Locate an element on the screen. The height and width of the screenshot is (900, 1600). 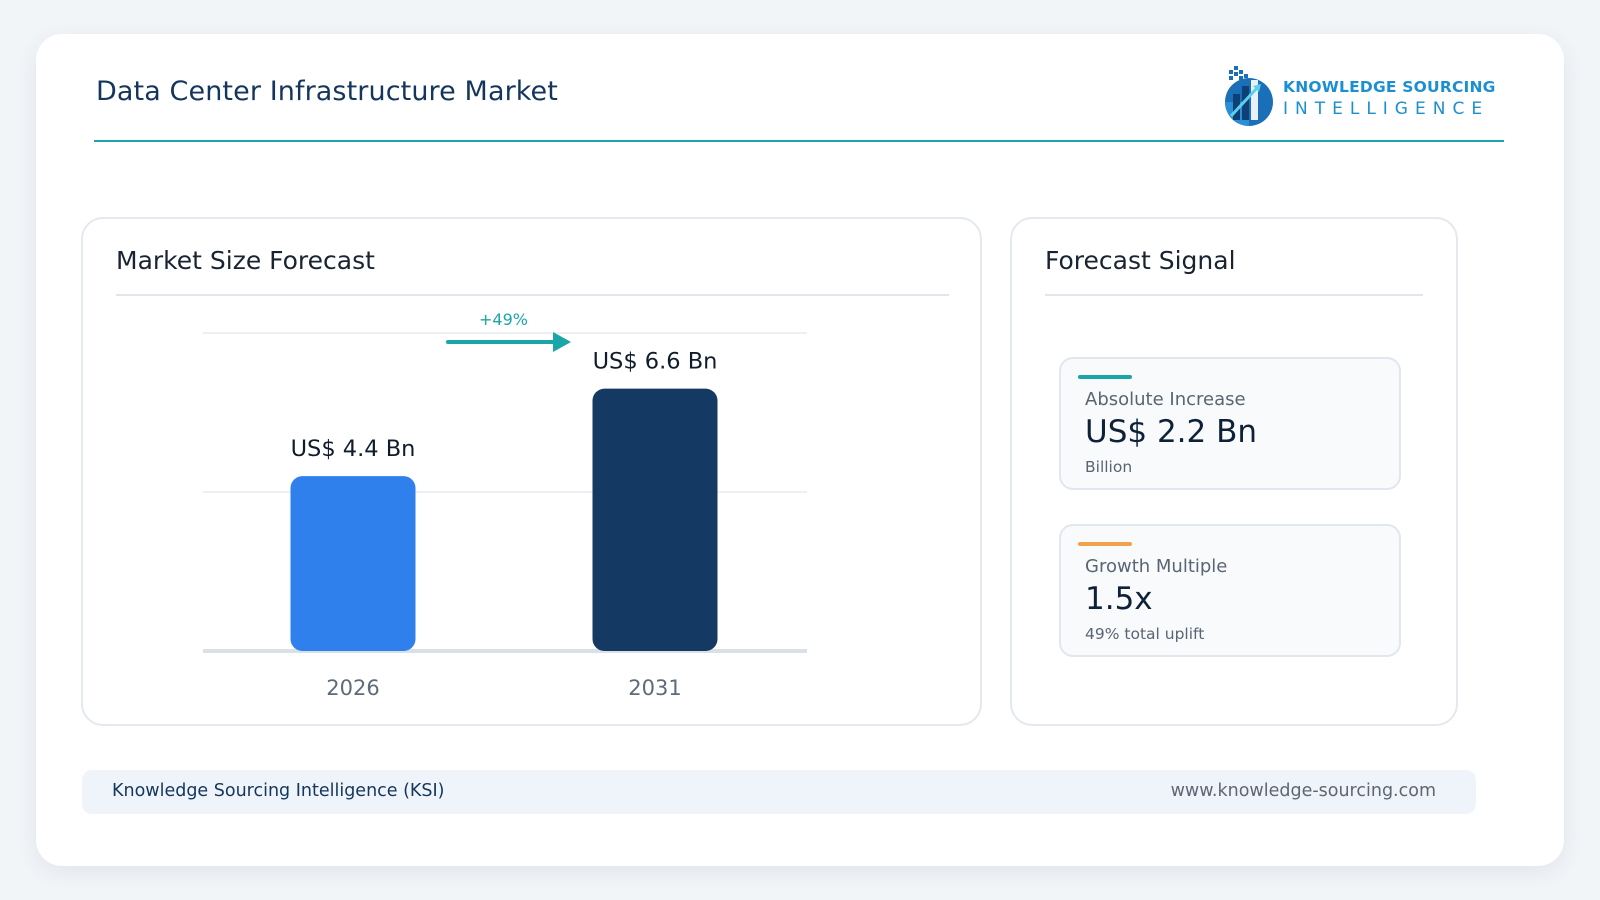
absolute-increase-card: Absolute Increase US$ 2.2 Bn Billion is located at coordinates (1230, 423).